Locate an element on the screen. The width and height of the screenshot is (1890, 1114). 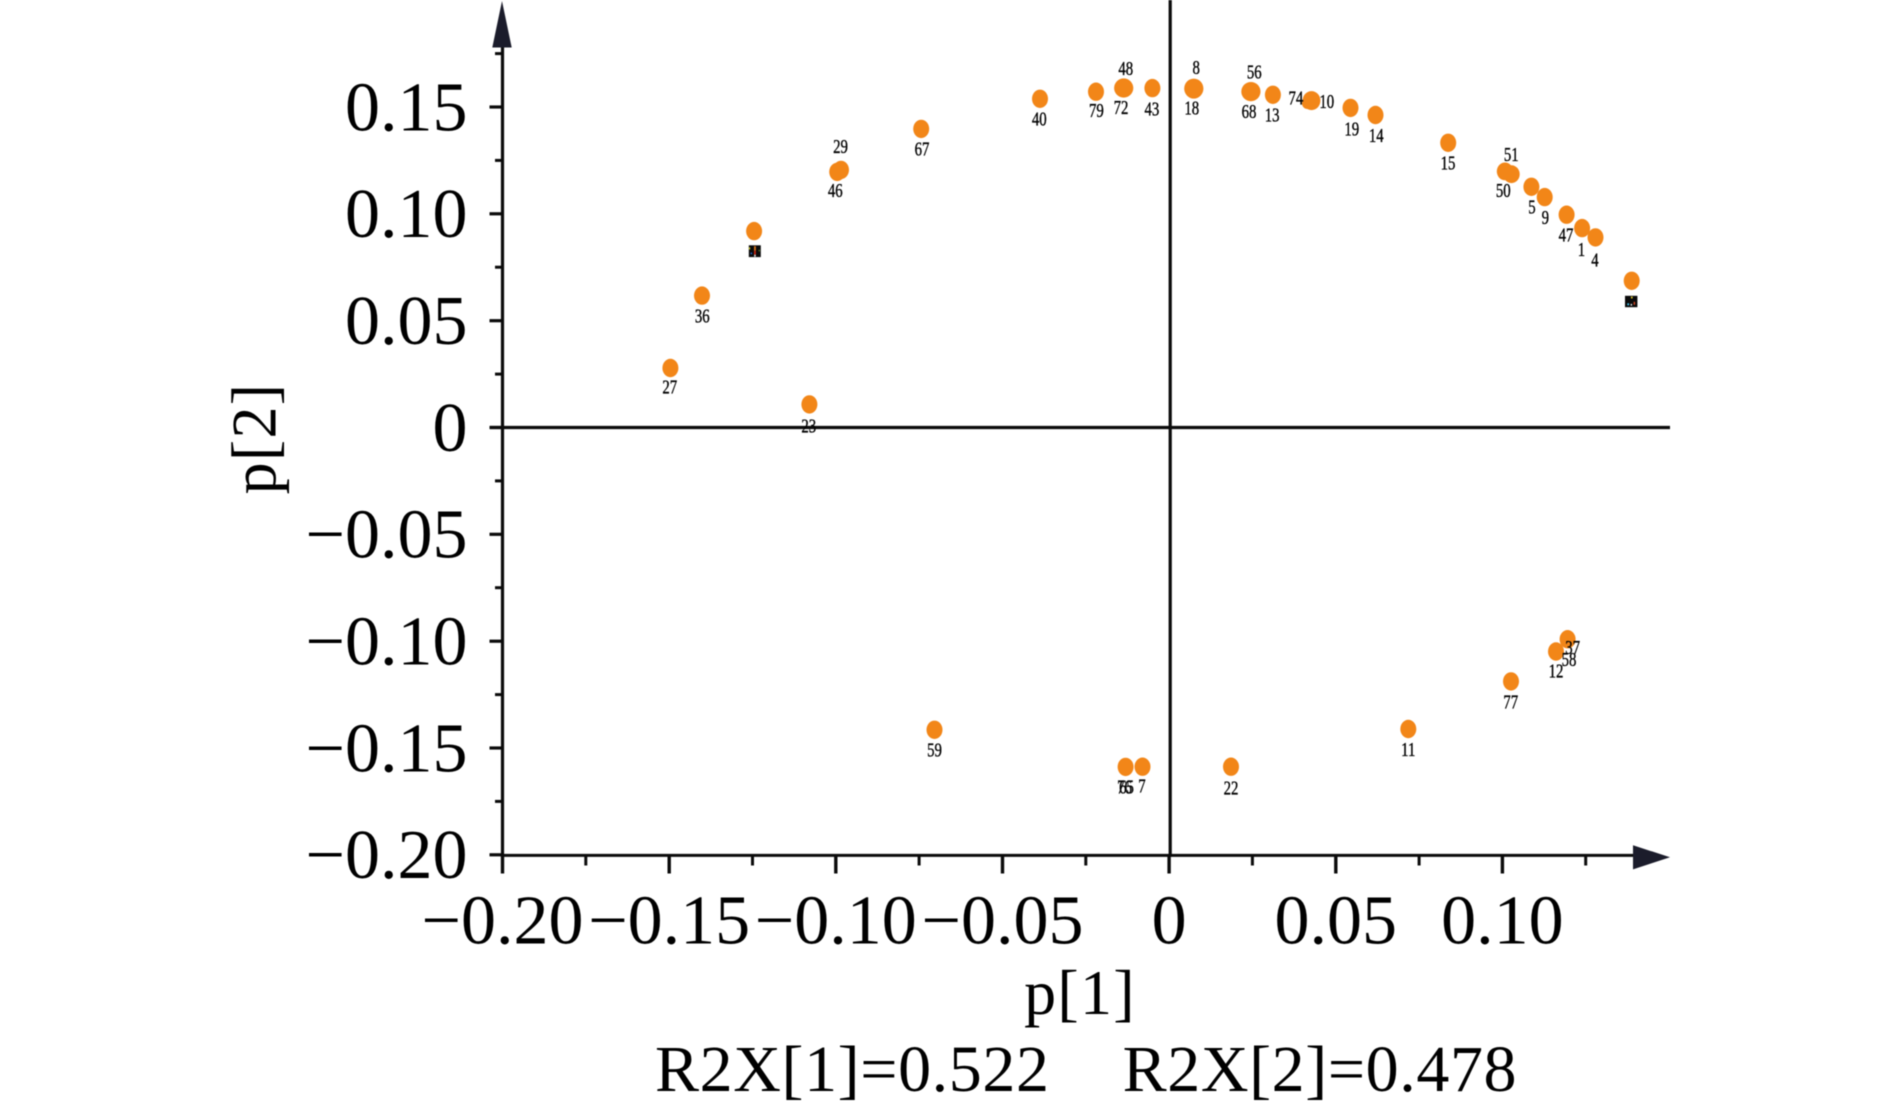
svg-text: 77 is located at coordinates (1510, 701).